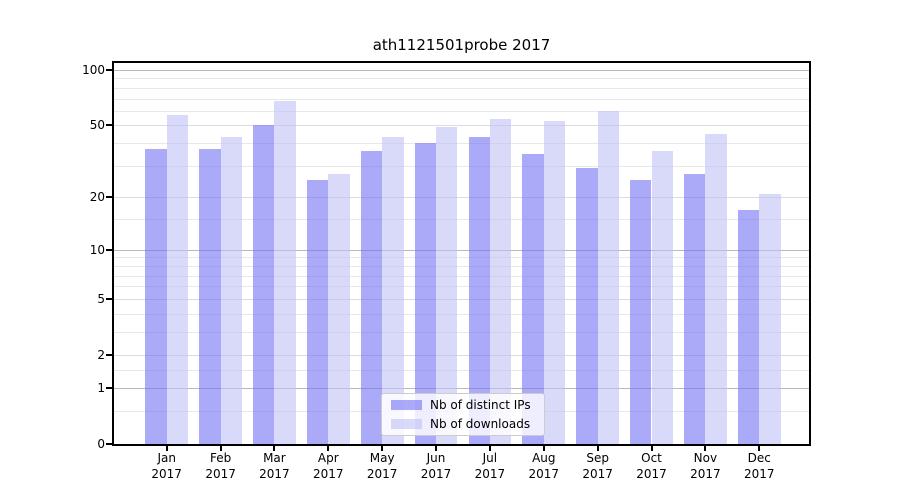 The width and height of the screenshot is (900, 500). I want to click on x-tick-label: Oct 2017, so click(652, 466).